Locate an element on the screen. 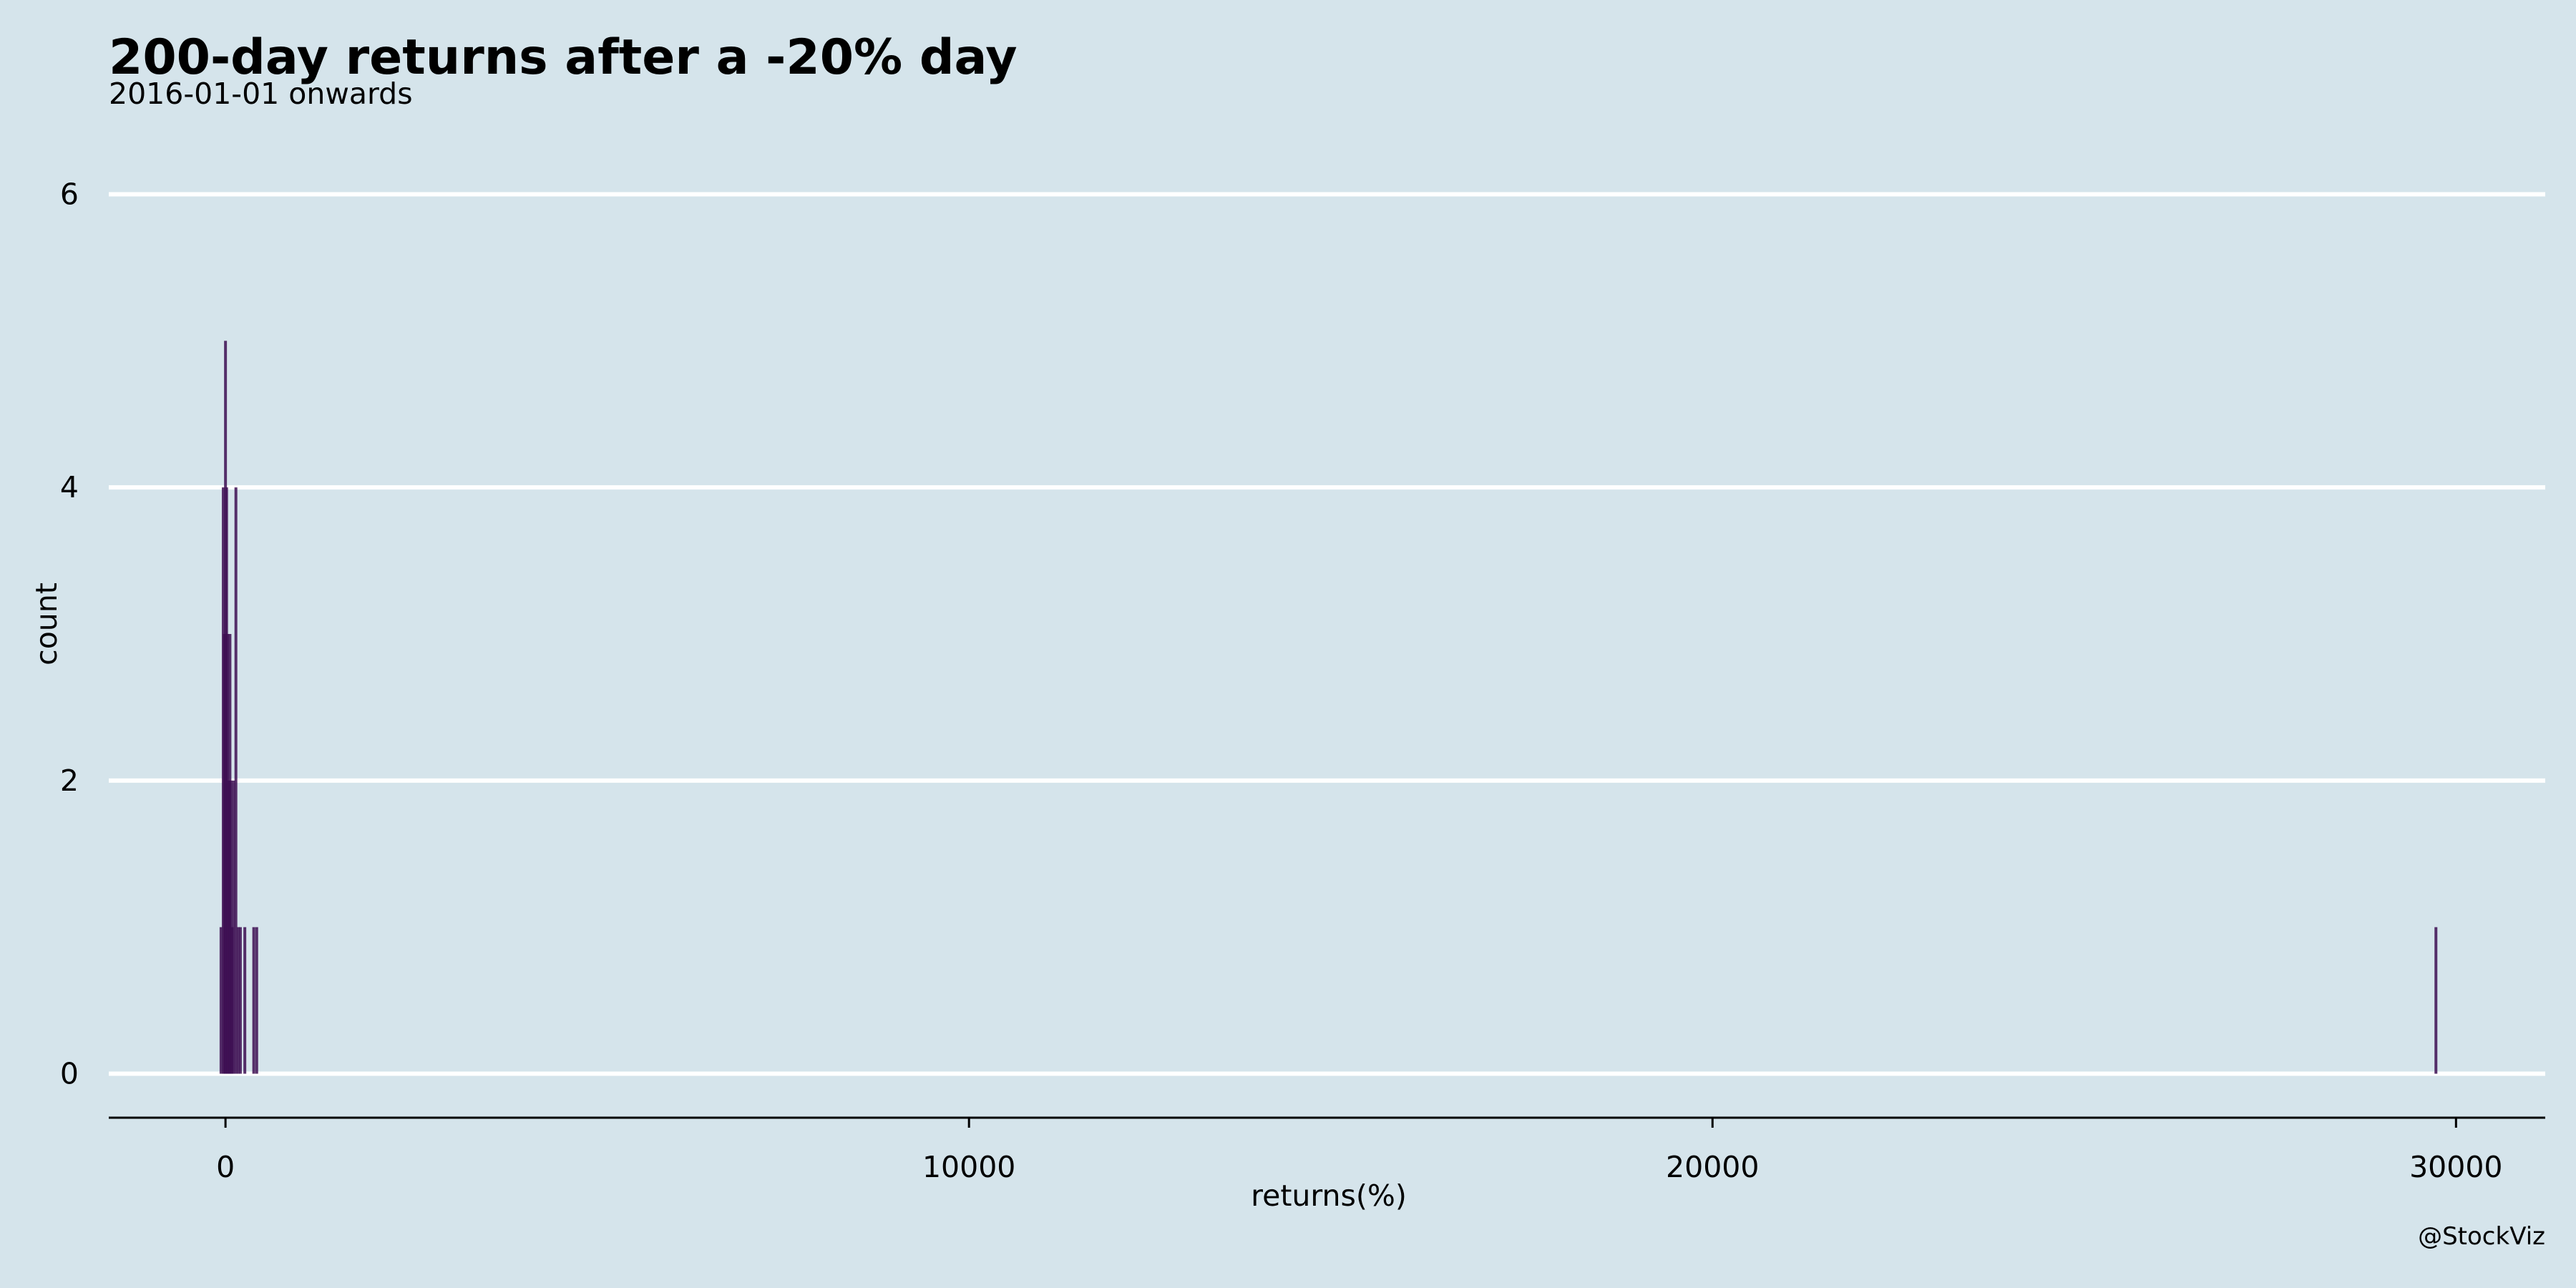  y-axis-ticks: 0 2 4 6 is located at coordinates (69, 634).